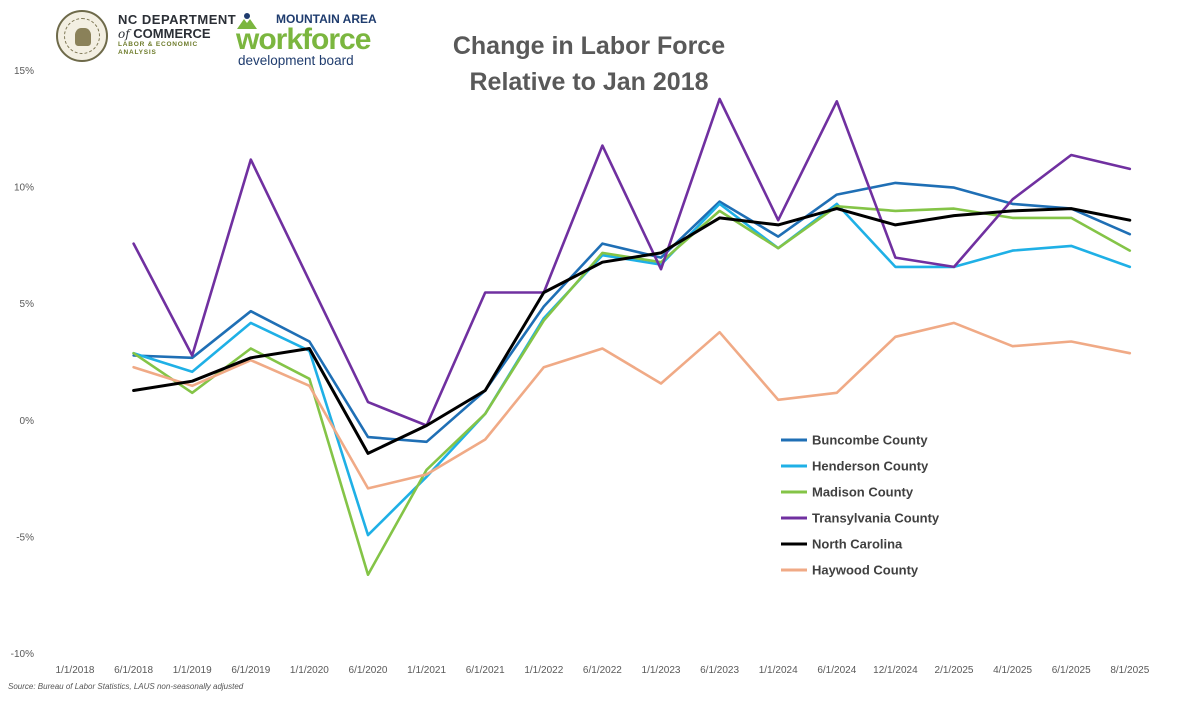 This screenshot has height=706, width=1200. Describe the element at coordinates (25, 537) in the screenshot. I see `y-tick-label: -5%` at that location.